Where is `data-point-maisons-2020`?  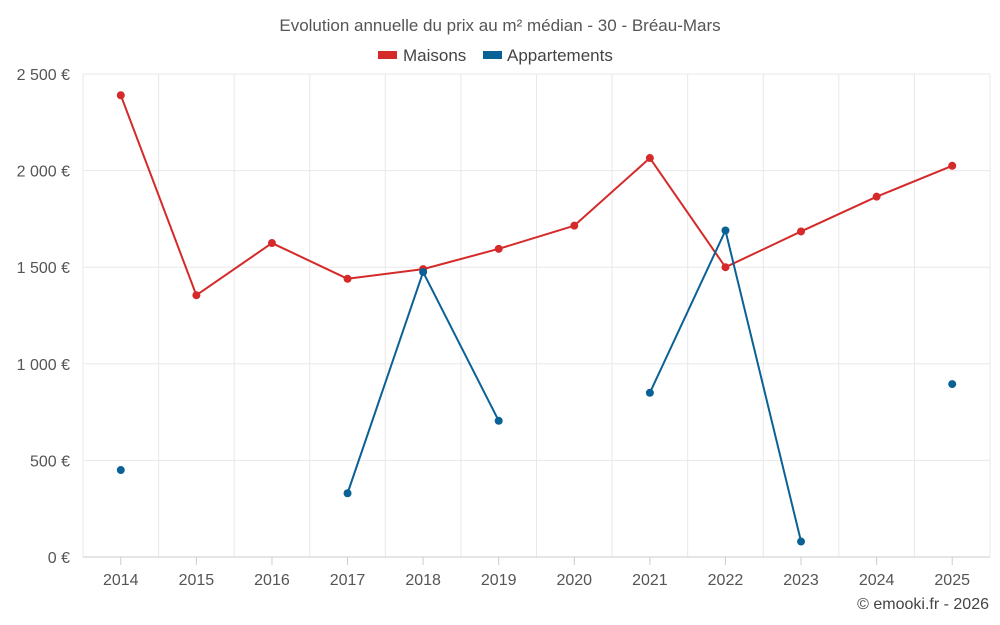 data-point-maisons-2020 is located at coordinates (574, 225).